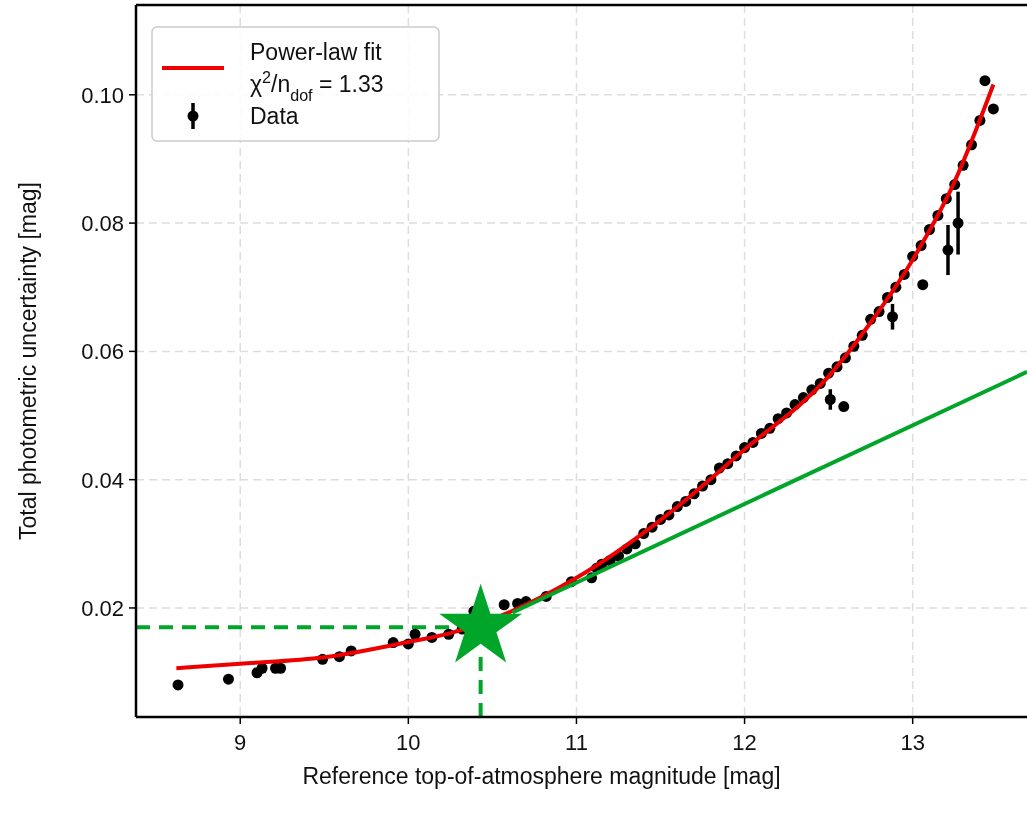 The width and height of the screenshot is (1027, 813). Describe the element at coordinates (744, 742) in the screenshot. I see `x-tick-label: 12` at that location.